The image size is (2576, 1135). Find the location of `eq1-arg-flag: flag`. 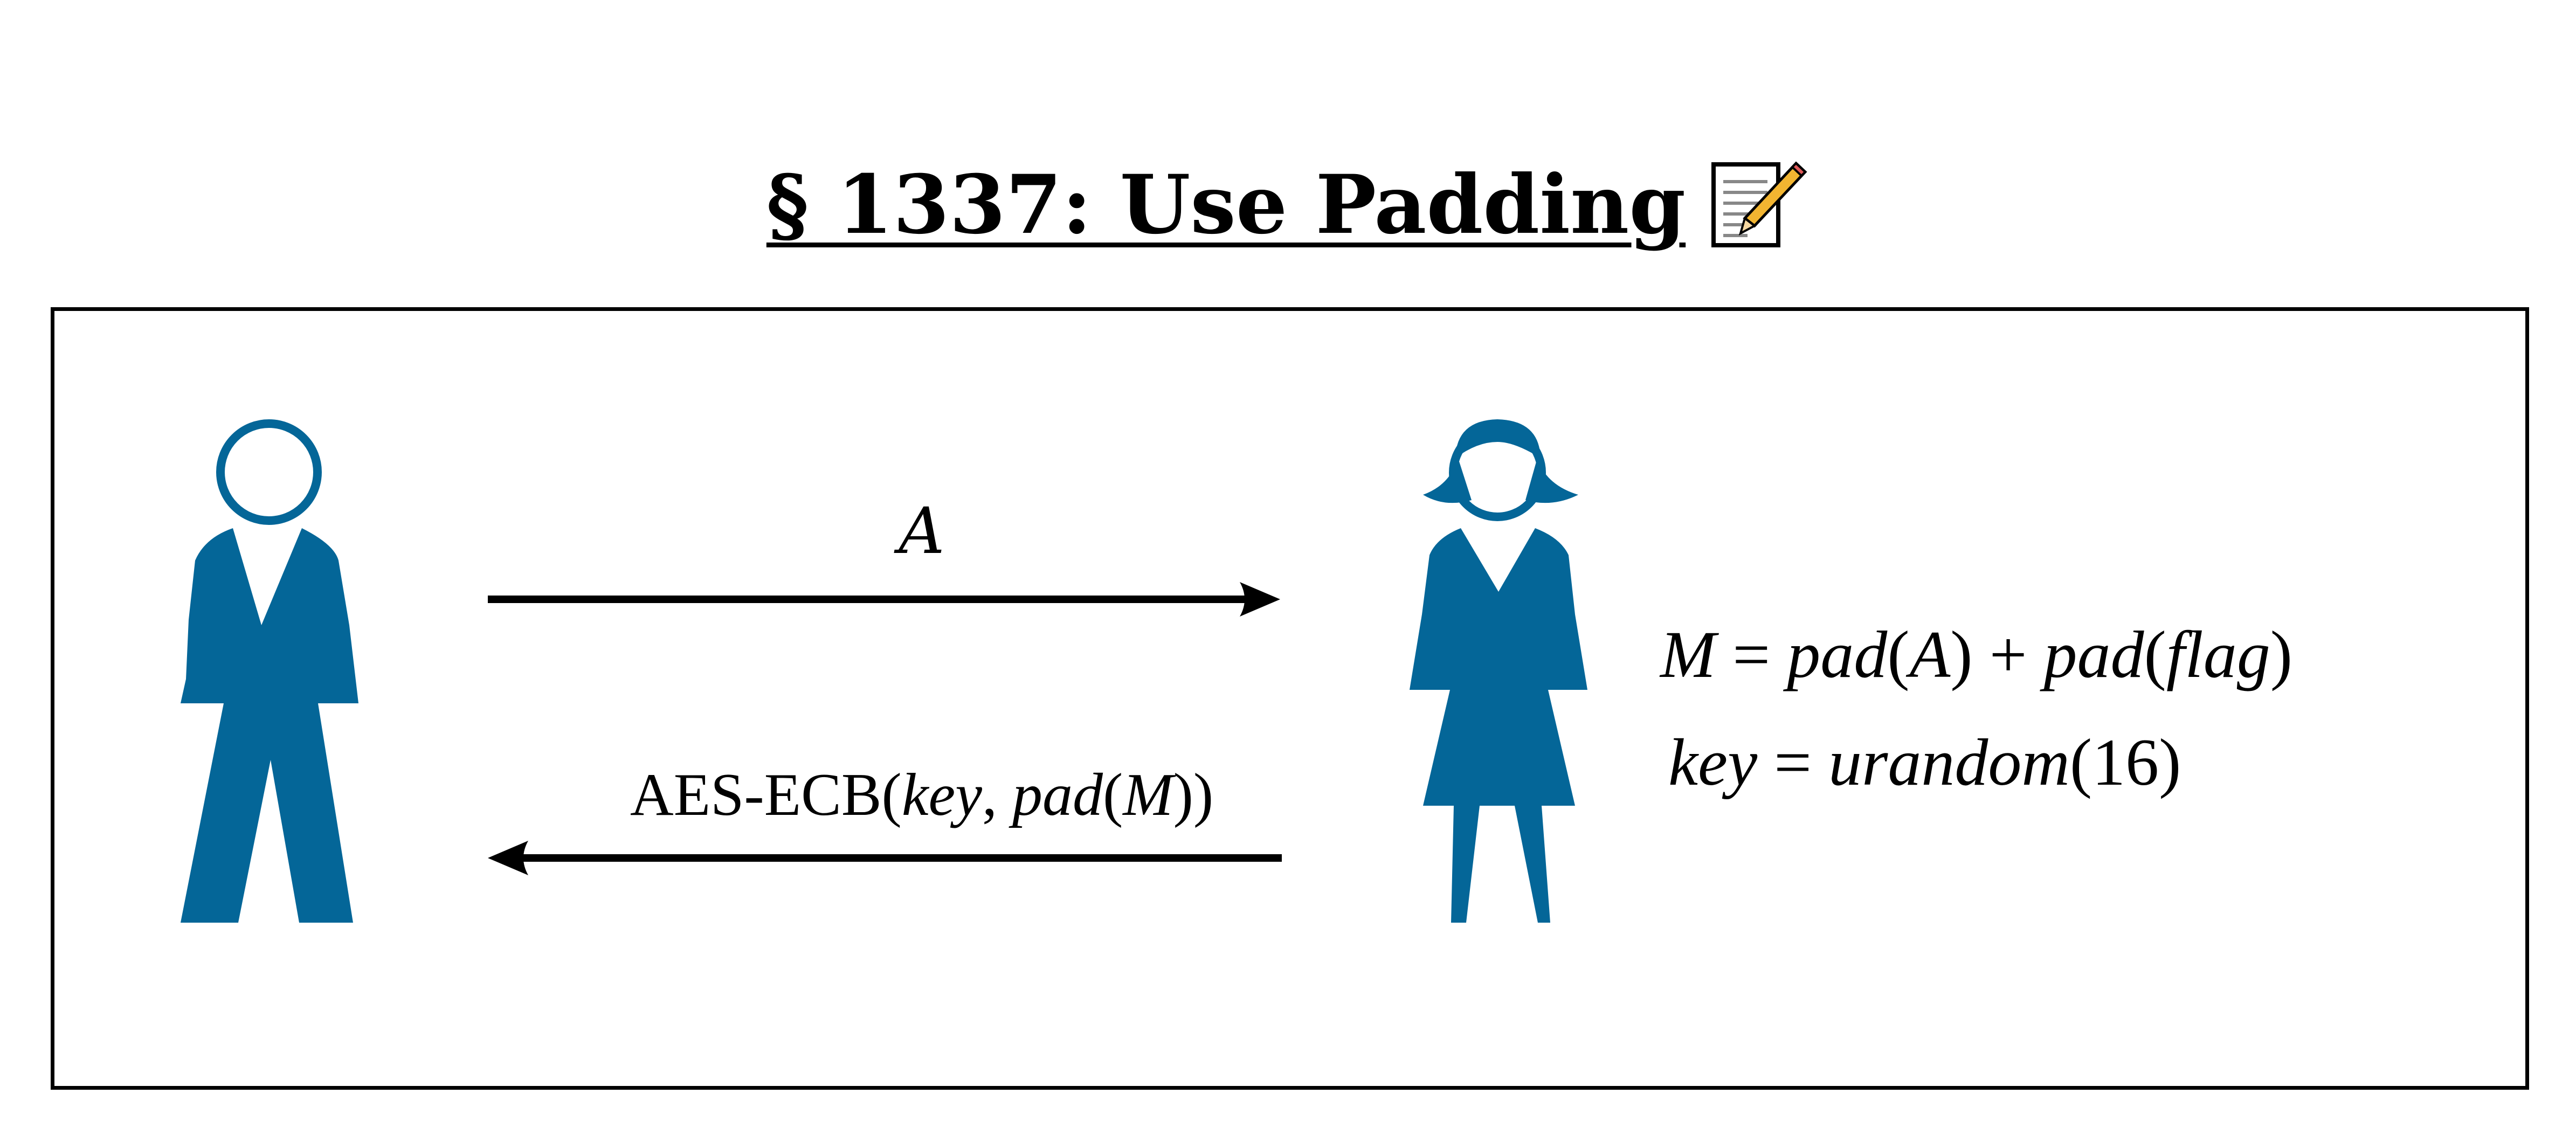

eq1-arg-flag: flag is located at coordinates (2218, 654).